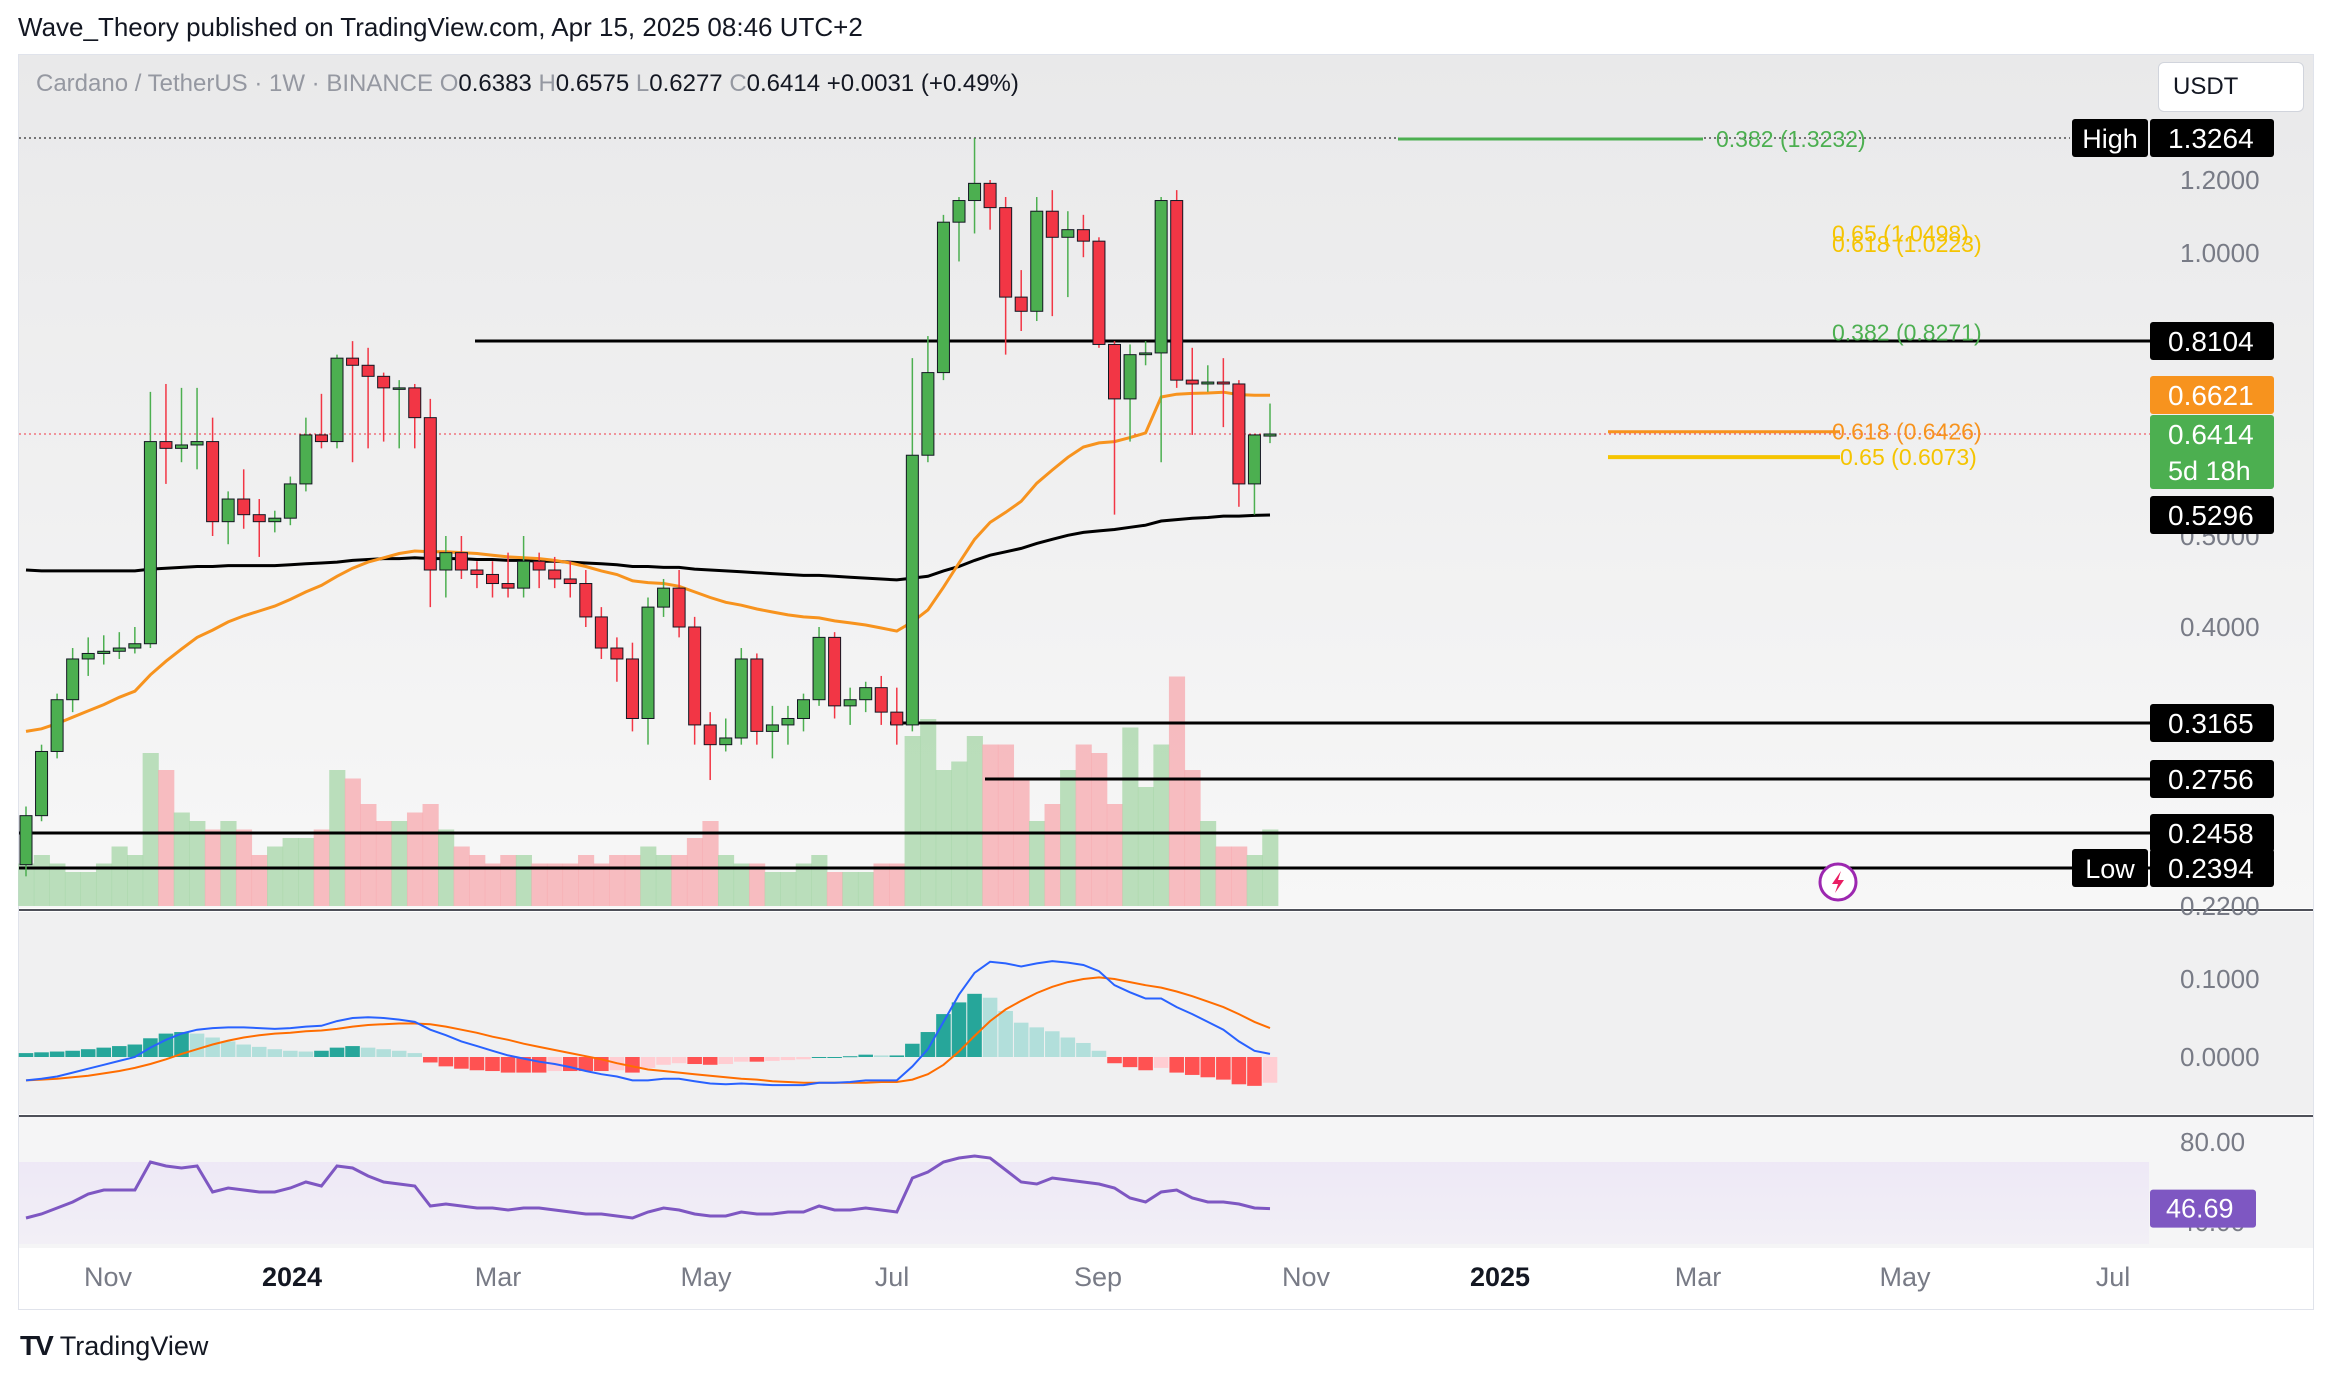 Image resolution: width=2332 pixels, height=1378 pixels. I want to click on moving-averages, so click(648, 561).